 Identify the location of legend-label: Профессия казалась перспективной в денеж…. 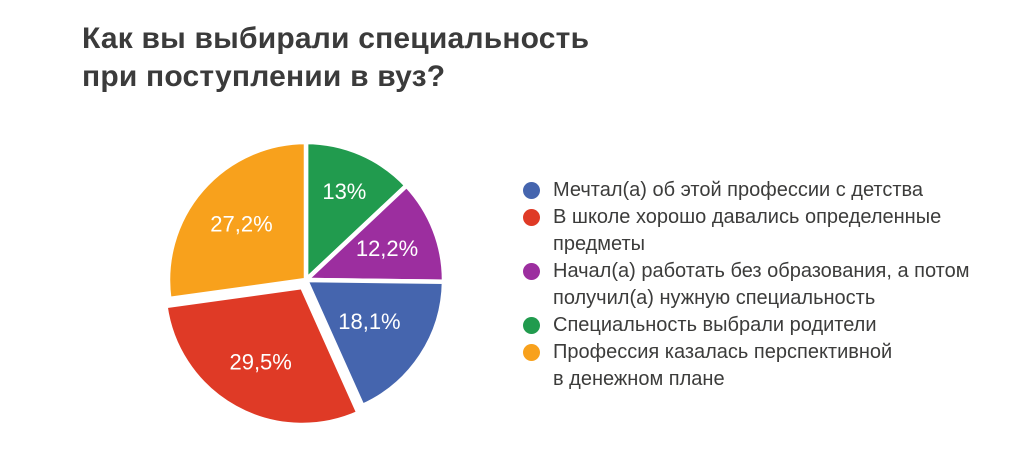
(723, 365).